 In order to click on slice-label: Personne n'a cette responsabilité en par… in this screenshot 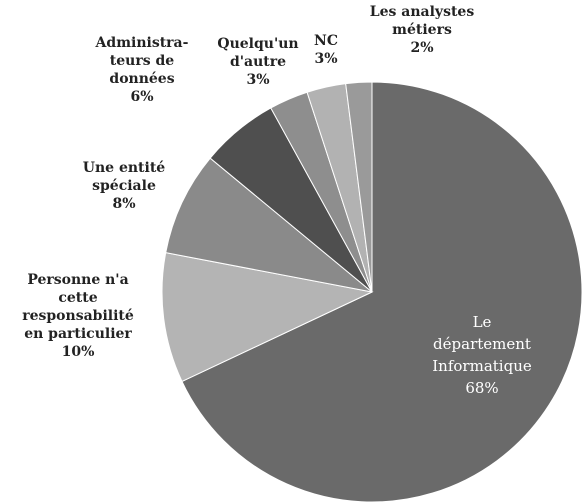, I will do `click(78, 316)`.